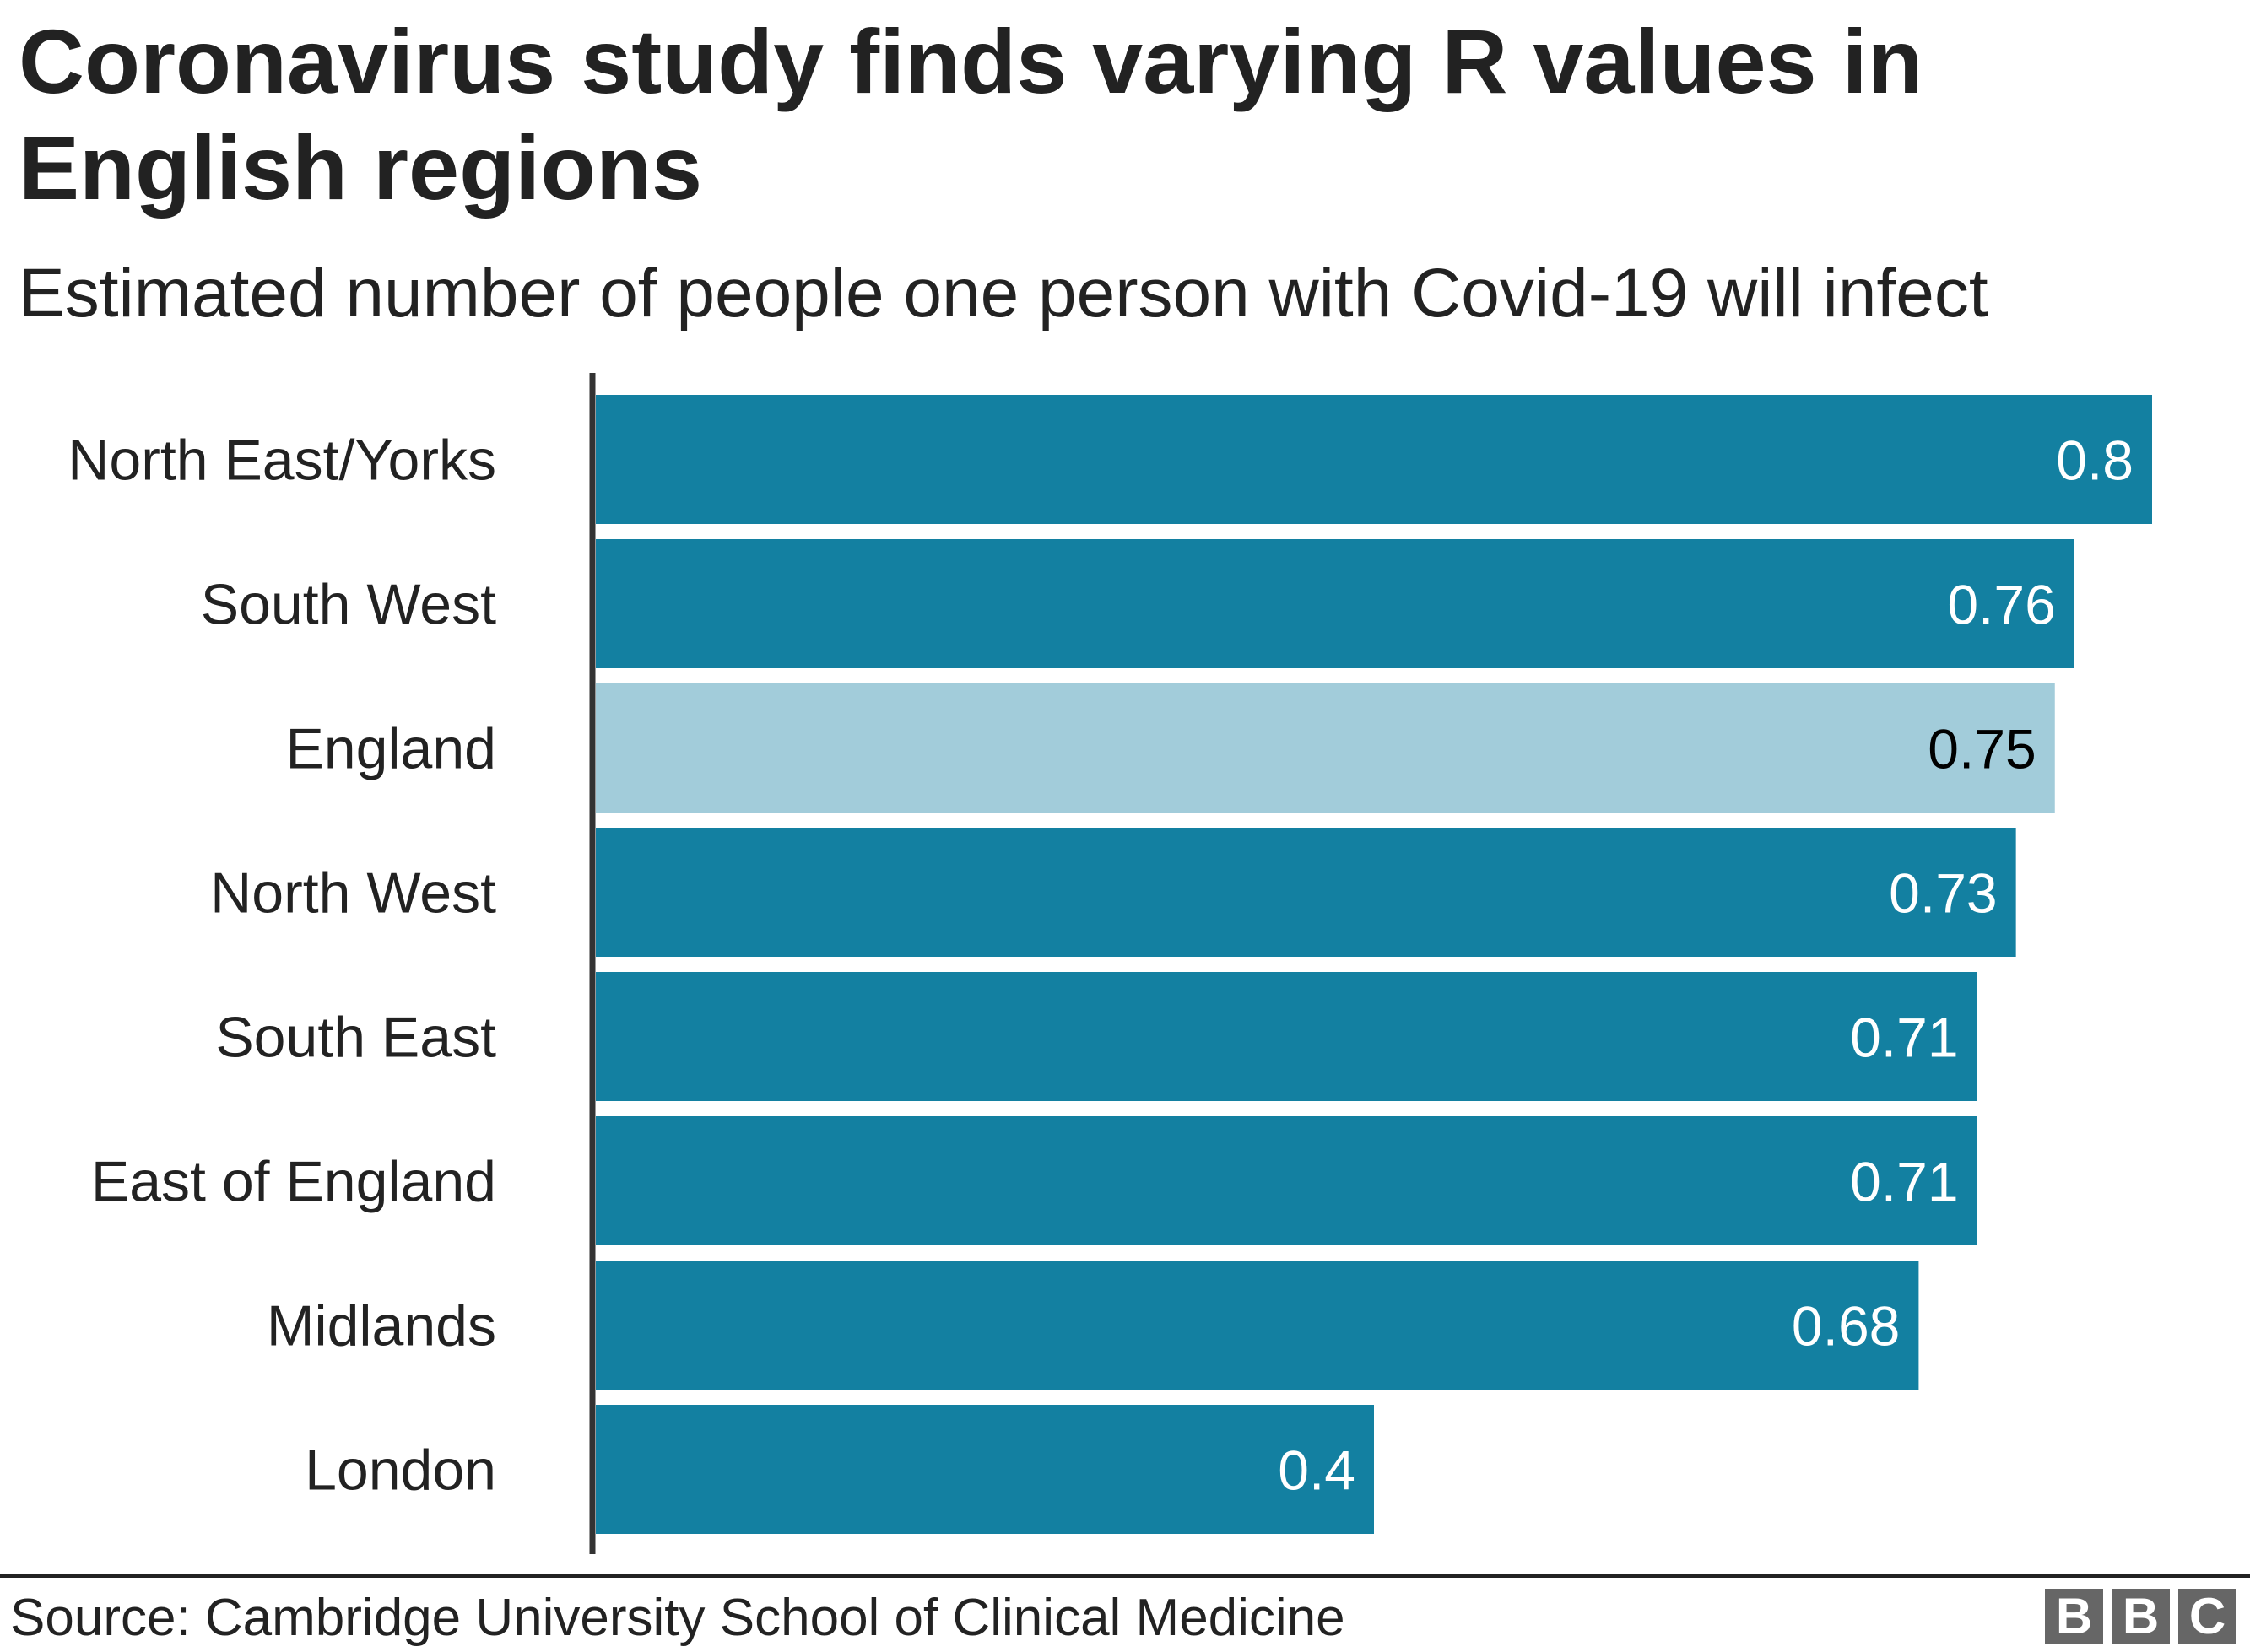  What do you see at coordinates (2095, 460) in the screenshot?
I see `value-label: 0.8` at bounding box center [2095, 460].